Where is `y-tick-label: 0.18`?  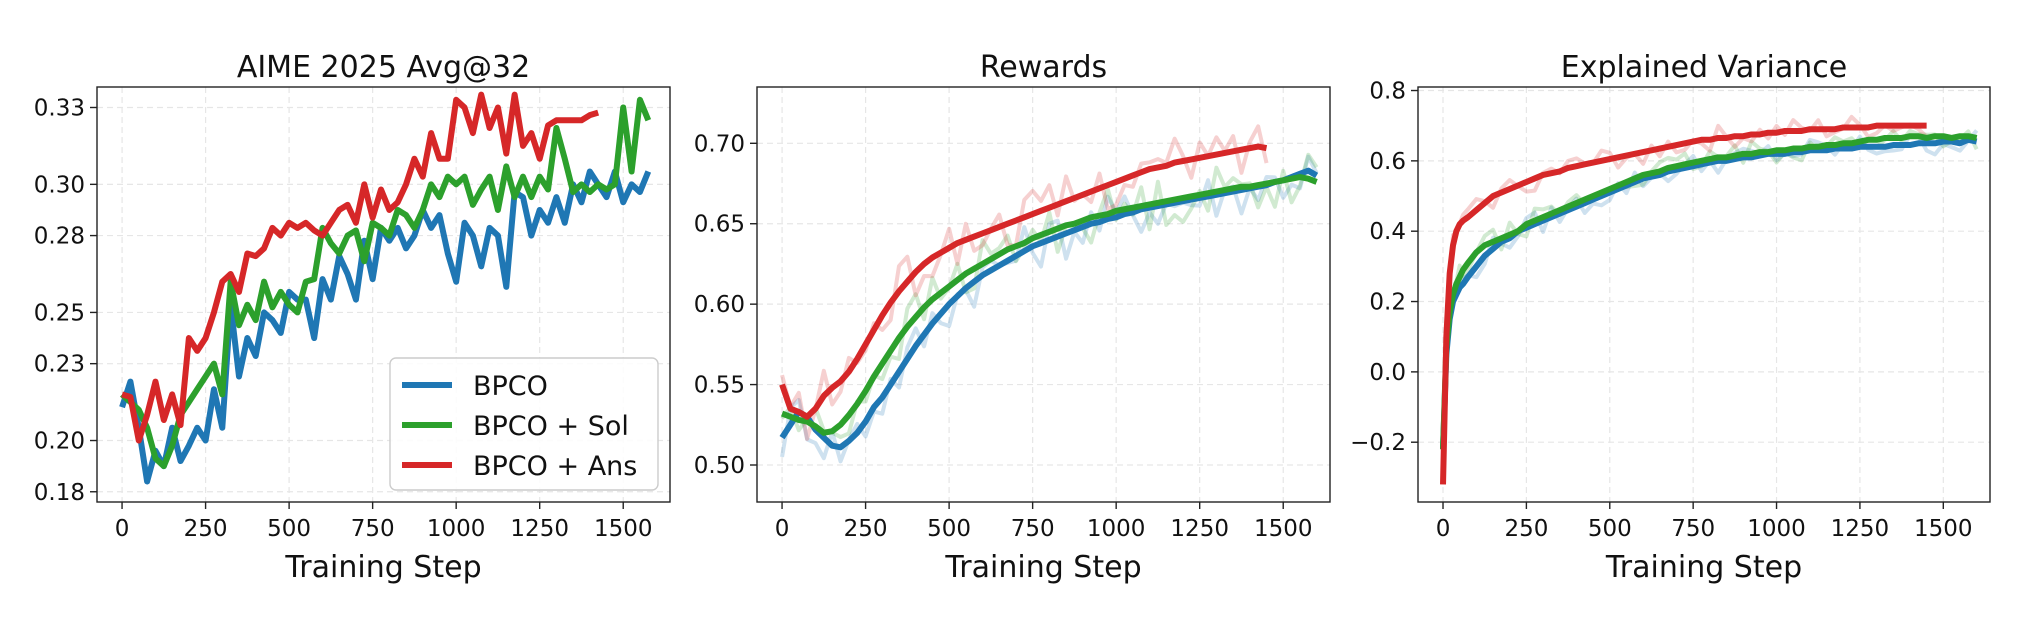 y-tick-label: 0.18 is located at coordinates (59, 493).